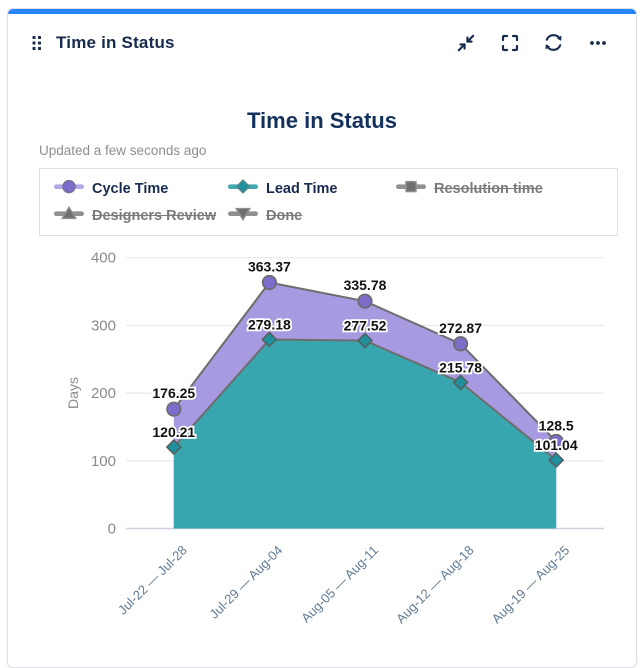 This screenshot has height=668, width=644. Describe the element at coordinates (74, 393) in the screenshot. I see `svg-text: Days` at that location.